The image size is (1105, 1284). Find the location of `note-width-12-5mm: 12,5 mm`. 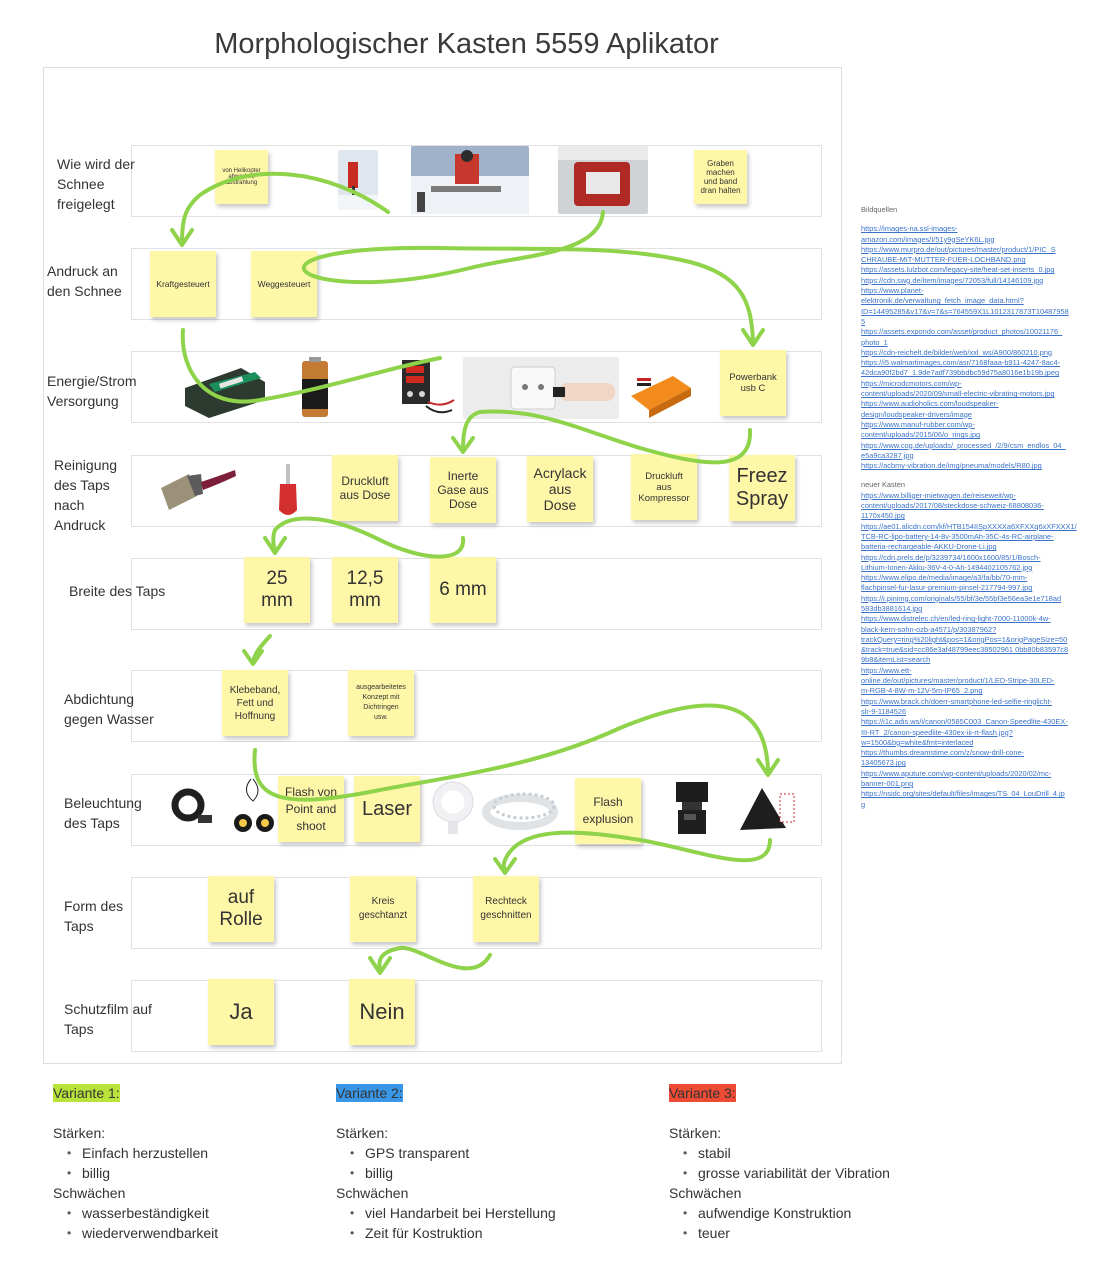

note-width-12-5mm: 12,5 mm is located at coordinates (365, 590).